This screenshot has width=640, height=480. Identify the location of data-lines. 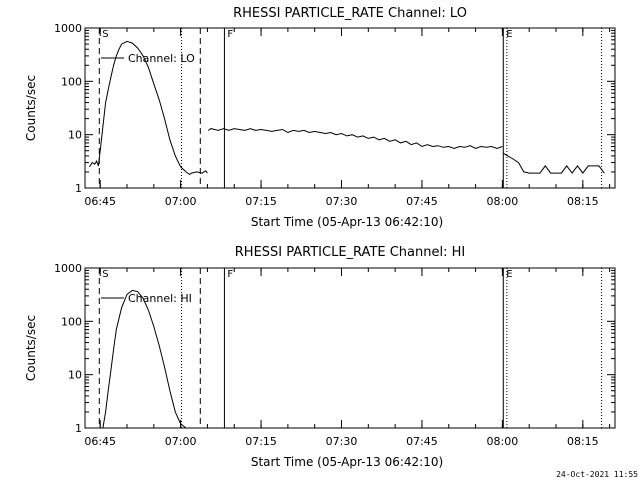
(144, 359).